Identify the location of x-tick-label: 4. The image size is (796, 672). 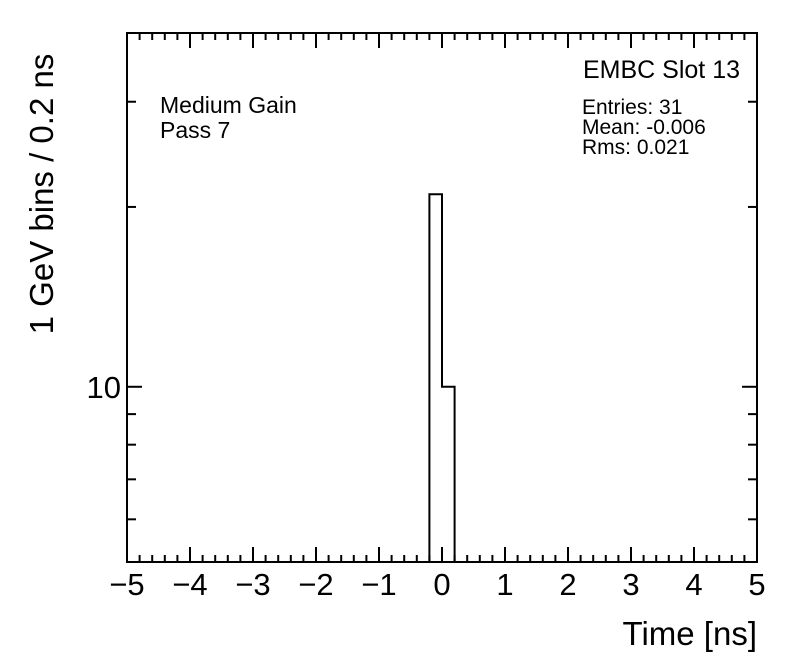
(693, 584).